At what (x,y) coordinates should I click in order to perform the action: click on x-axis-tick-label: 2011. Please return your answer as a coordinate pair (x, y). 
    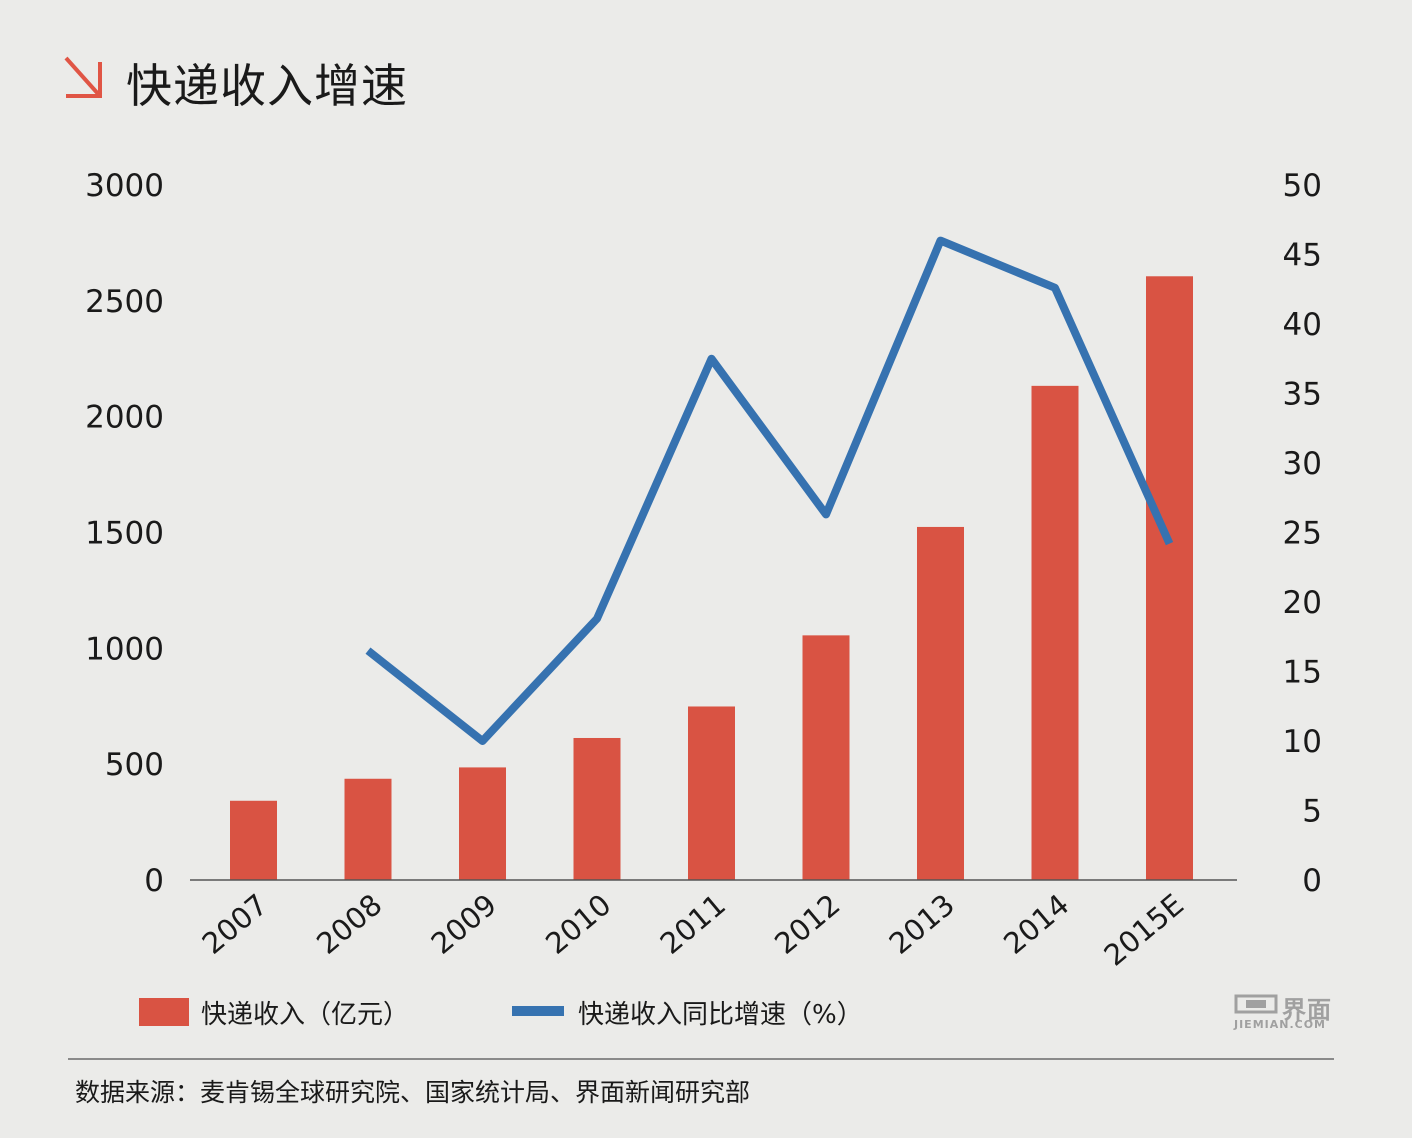
    Looking at the image, I should click on (693, 923).